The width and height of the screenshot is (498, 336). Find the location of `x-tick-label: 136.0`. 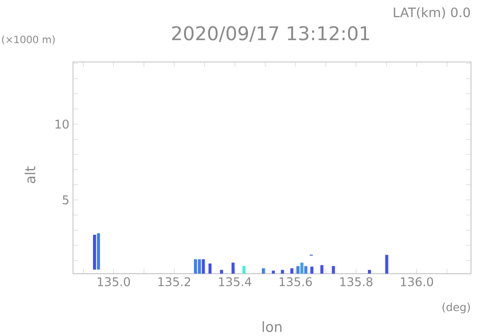

x-tick-label: 136.0 is located at coordinates (417, 281).